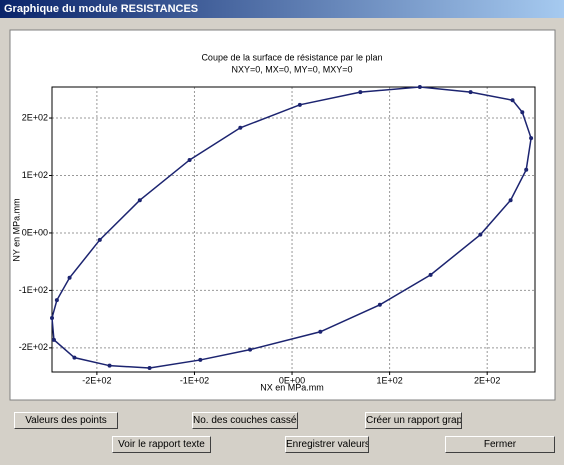 This screenshot has height=465, width=564. Describe the element at coordinates (292, 387) in the screenshot. I see `x-axis-label: NX en MPa.mm` at that location.